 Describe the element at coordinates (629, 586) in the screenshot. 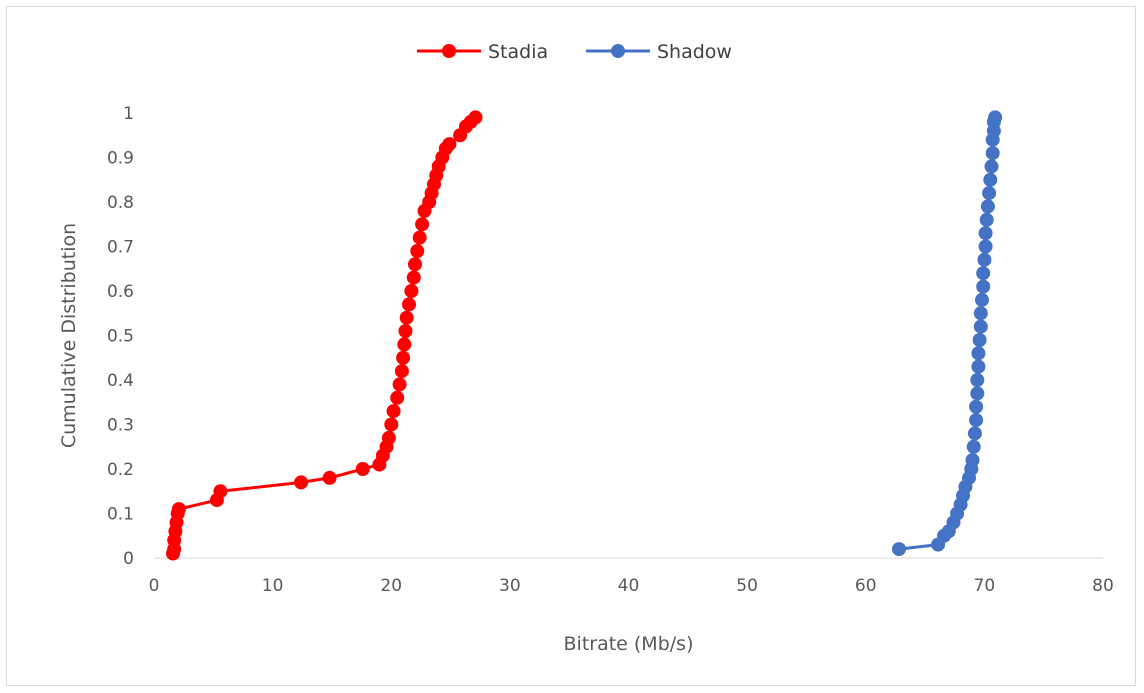

I see `x-tick-label: 40` at that location.